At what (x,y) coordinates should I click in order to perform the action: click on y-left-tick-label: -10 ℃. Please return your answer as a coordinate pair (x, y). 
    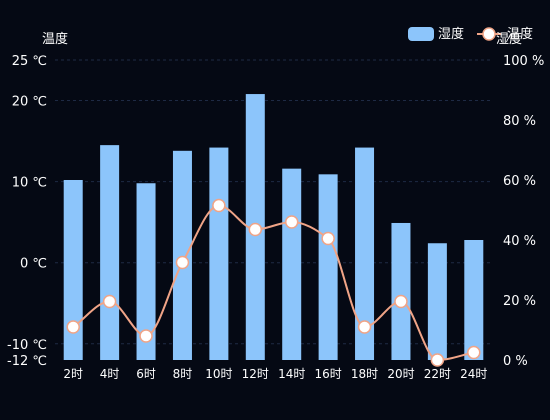
    Looking at the image, I should click on (27, 345).